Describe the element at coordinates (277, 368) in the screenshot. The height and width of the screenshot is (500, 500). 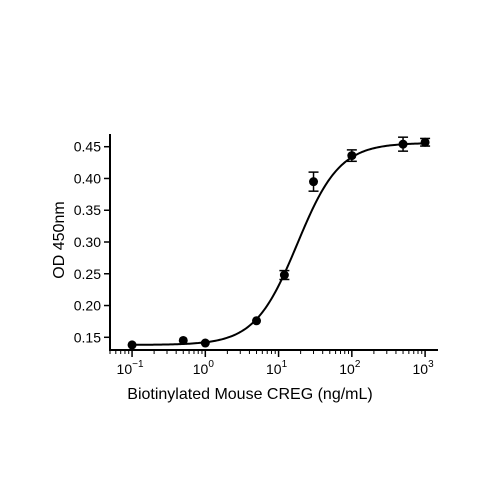
I see `x-tick-label: 10¹` at that location.